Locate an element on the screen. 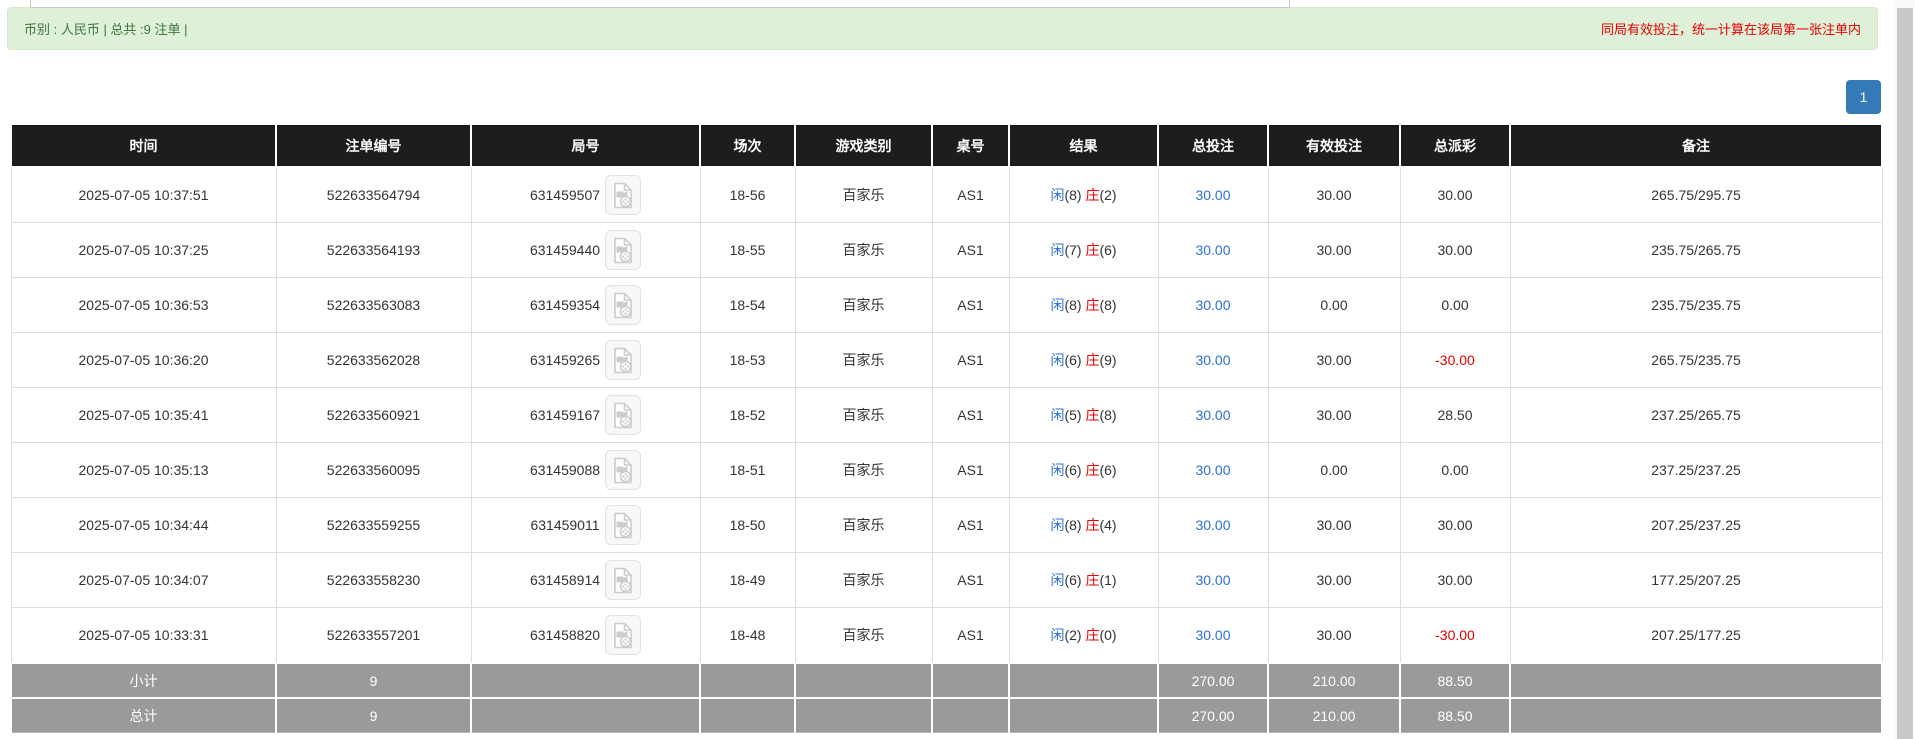 Image resolution: width=1915 pixels, height=739 pixels. session-cell: 18-56 is located at coordinates (747, 194).